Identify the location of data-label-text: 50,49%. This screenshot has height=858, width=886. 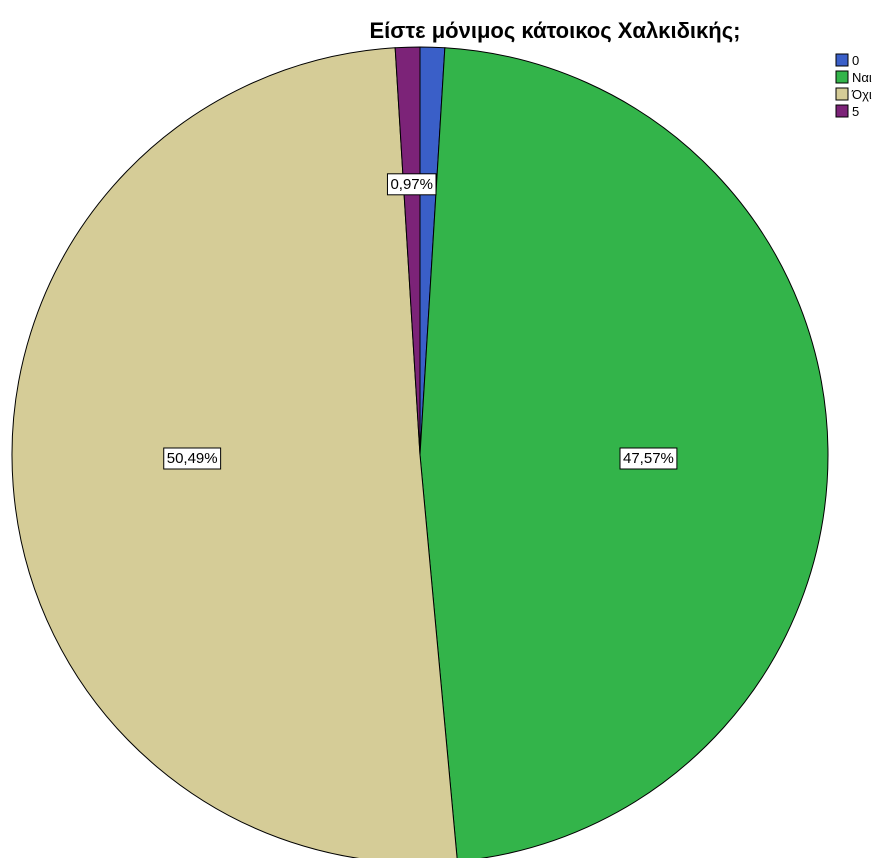
(192, 458).